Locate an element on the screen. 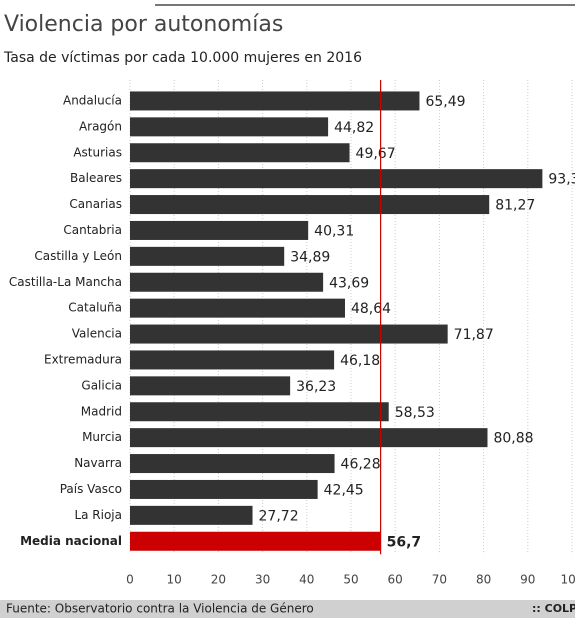 Image resolution: width=575 pixels, height=623 pixels. category-label: Valencia is located at coordinates (97, 334).